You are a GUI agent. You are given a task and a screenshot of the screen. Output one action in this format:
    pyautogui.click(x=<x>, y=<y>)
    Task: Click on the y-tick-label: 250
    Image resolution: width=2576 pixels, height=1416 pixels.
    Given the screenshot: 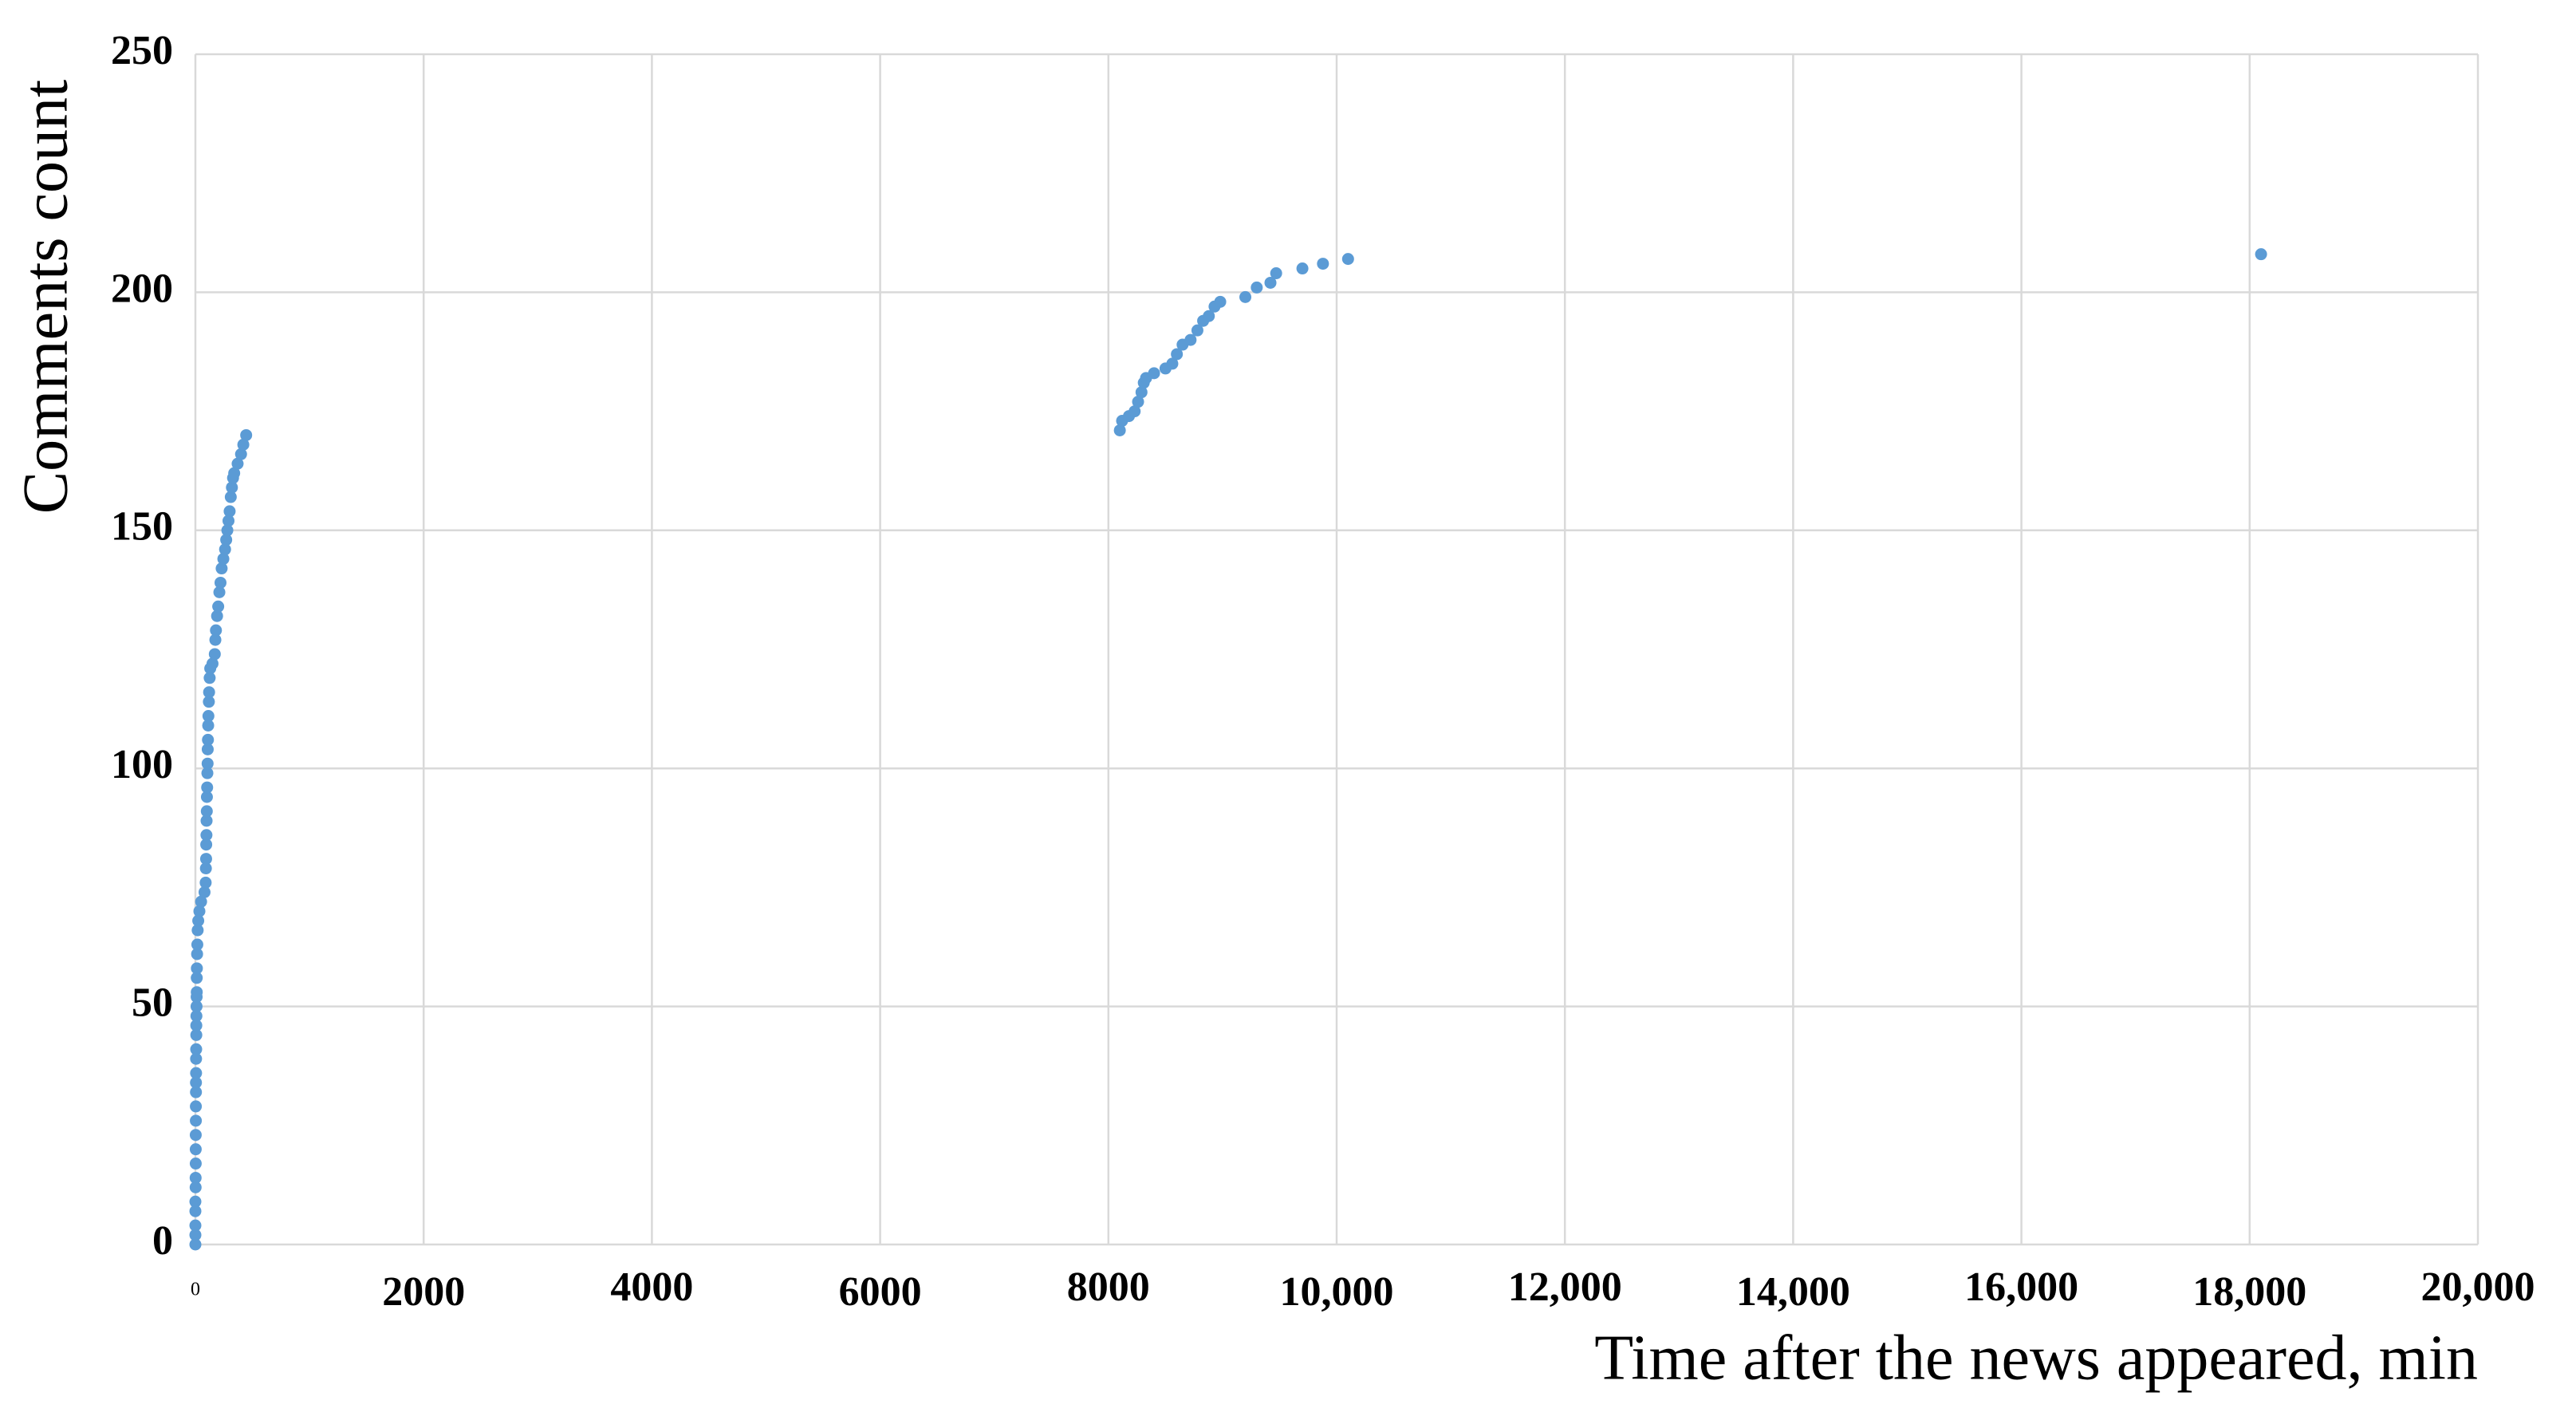 What is the action you would take?
    pyautogui.click(x=142, y=50)
    